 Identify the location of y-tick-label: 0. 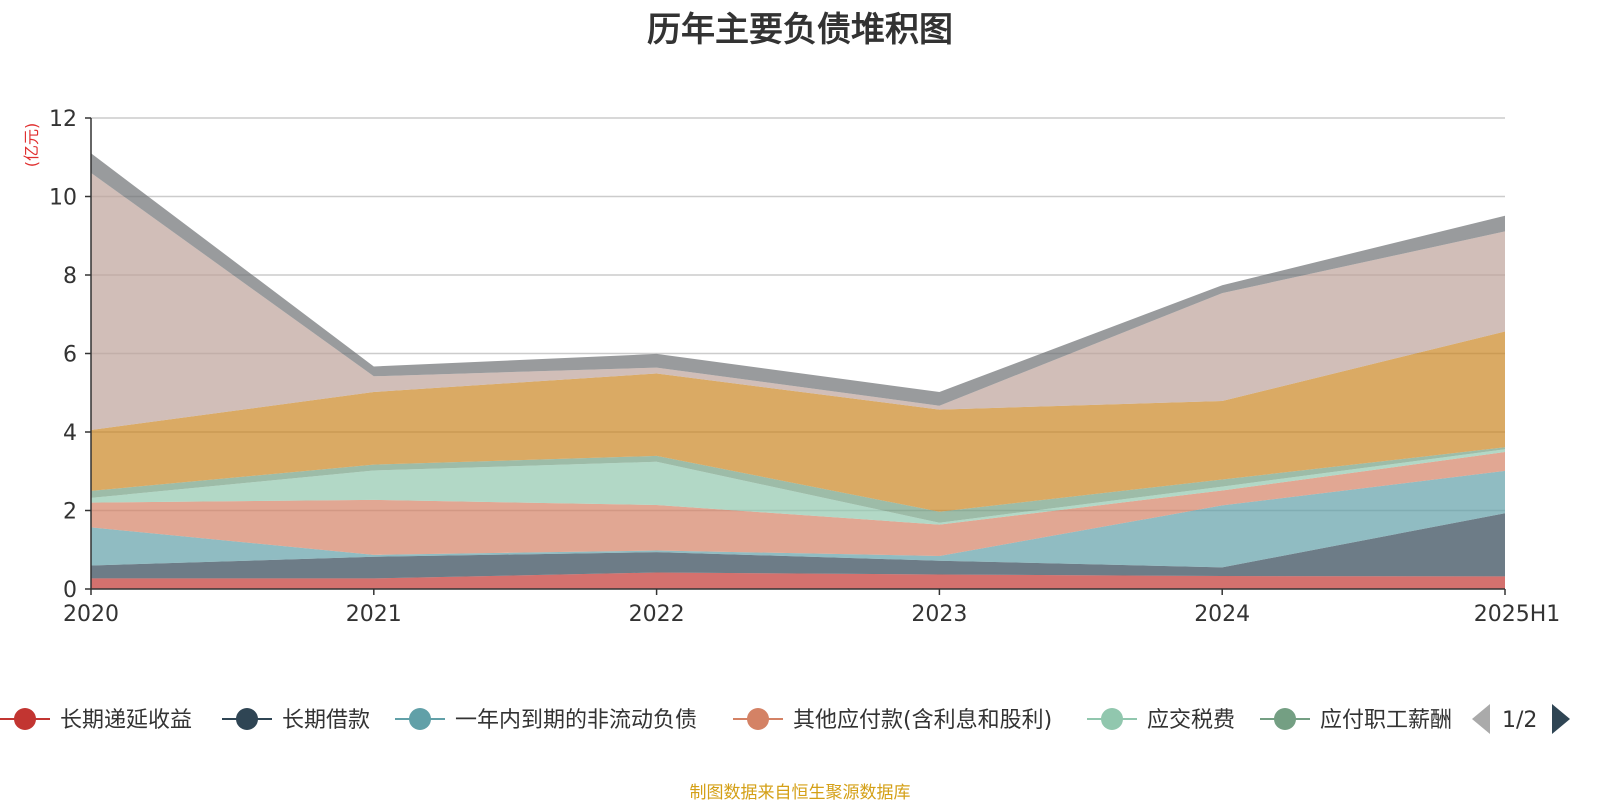
(70, 590).